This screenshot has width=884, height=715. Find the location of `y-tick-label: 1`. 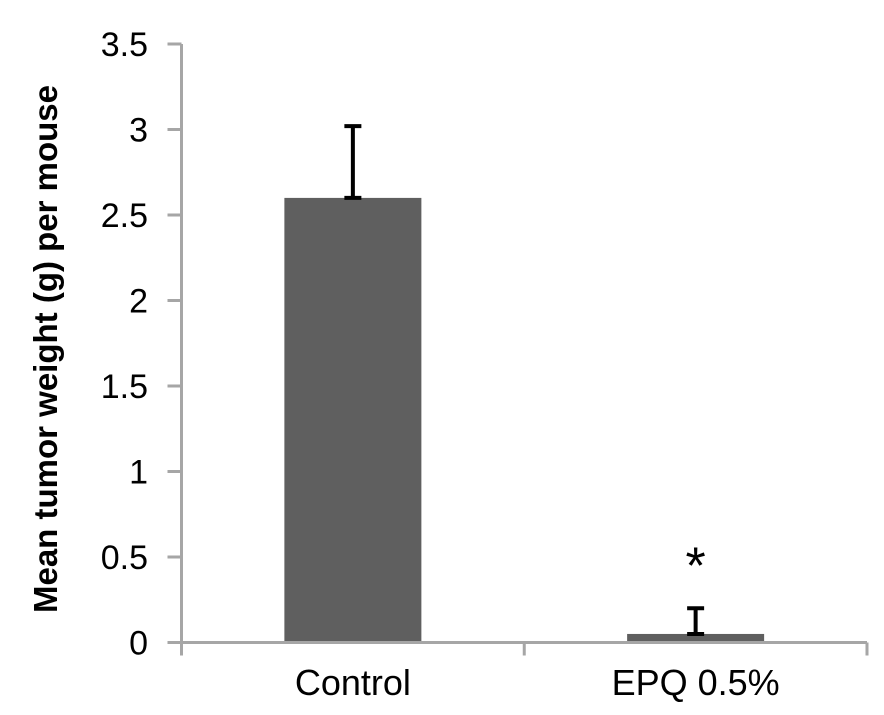

y-tick-label: 1 is located at coordinates (138, 473).